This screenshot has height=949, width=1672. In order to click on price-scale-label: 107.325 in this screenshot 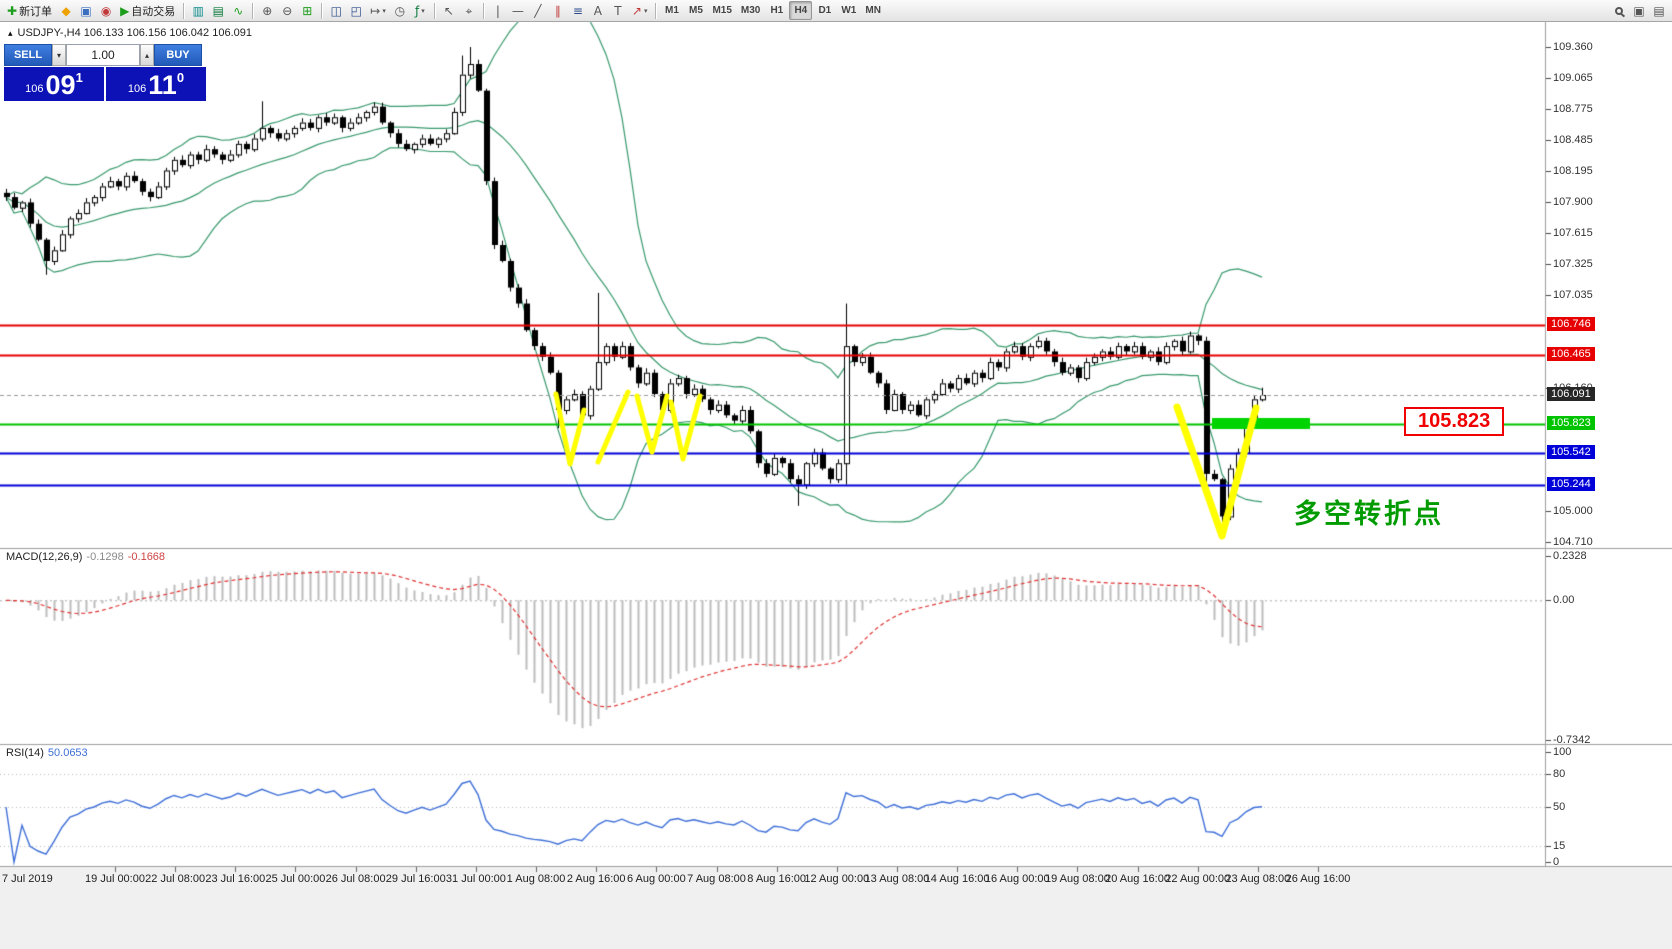, I will do `click(1573, 263)`.